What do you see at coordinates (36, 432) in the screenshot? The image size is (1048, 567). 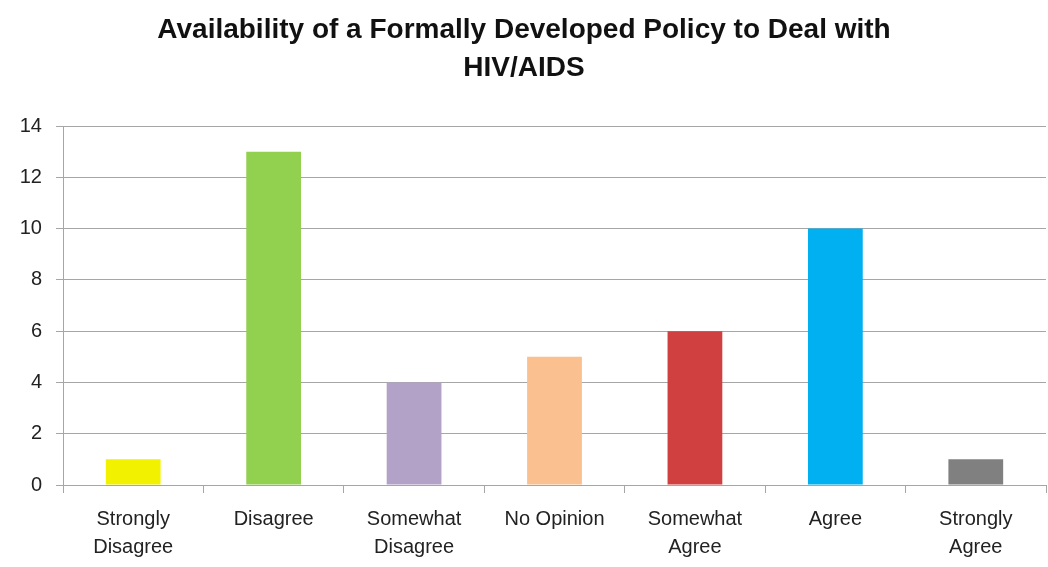 I see `y-tick-label: 2` at bounding box center [36, 432].